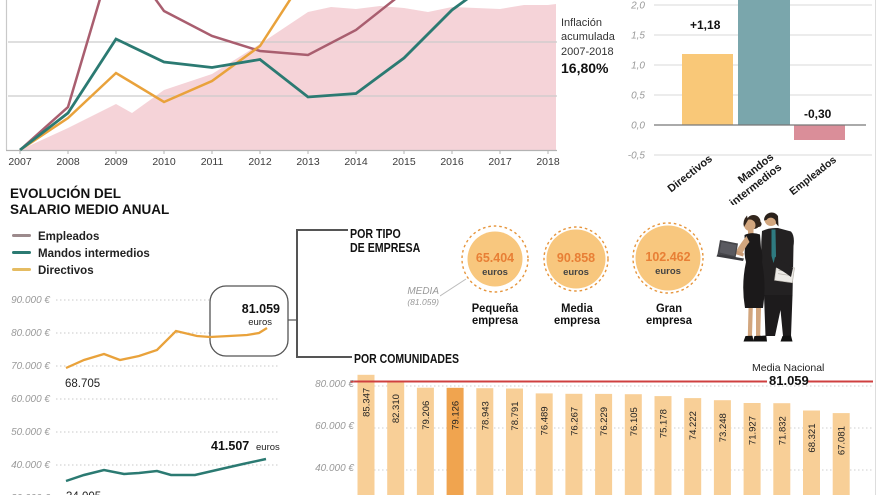 Image resolution: width=880 pixels, height=495 pixels. Describe the element at coordinates (356, 162) in the screenshot. I see `svg-text: 2014` at that location.